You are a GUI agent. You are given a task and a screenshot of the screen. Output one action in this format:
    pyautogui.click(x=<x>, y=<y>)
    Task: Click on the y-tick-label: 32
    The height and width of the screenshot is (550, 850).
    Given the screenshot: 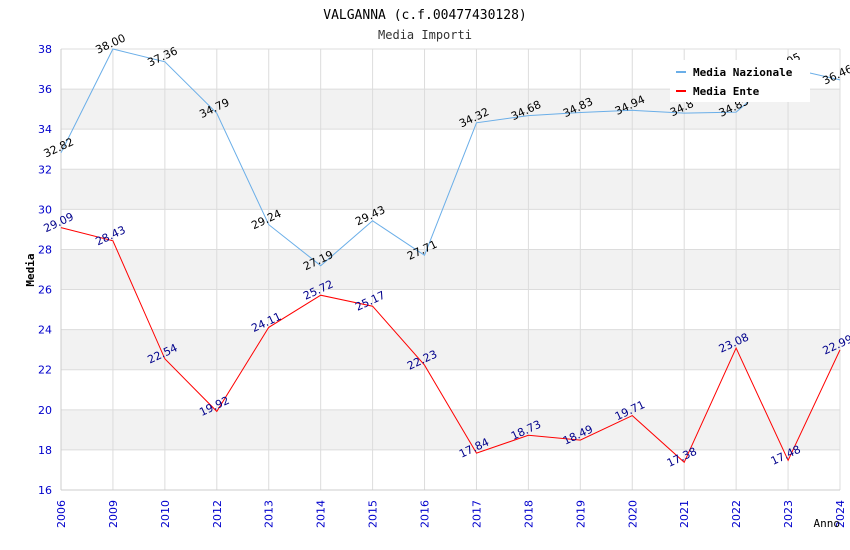 What is the action you would take?
    pyautogui.click(x=45, y=169)
    